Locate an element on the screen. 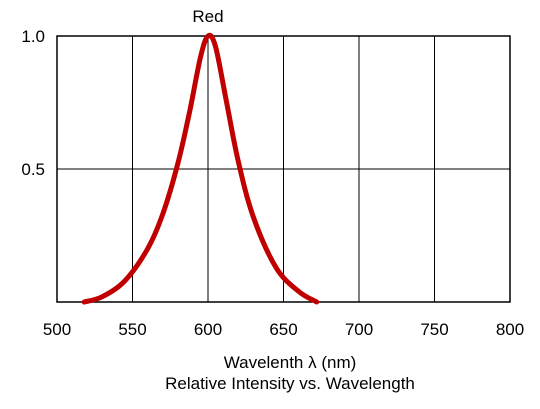 This screenshot has width=540, height=409. chart-title: Relative Intensity vs. Wavelength is located at coordinates (290, 383).